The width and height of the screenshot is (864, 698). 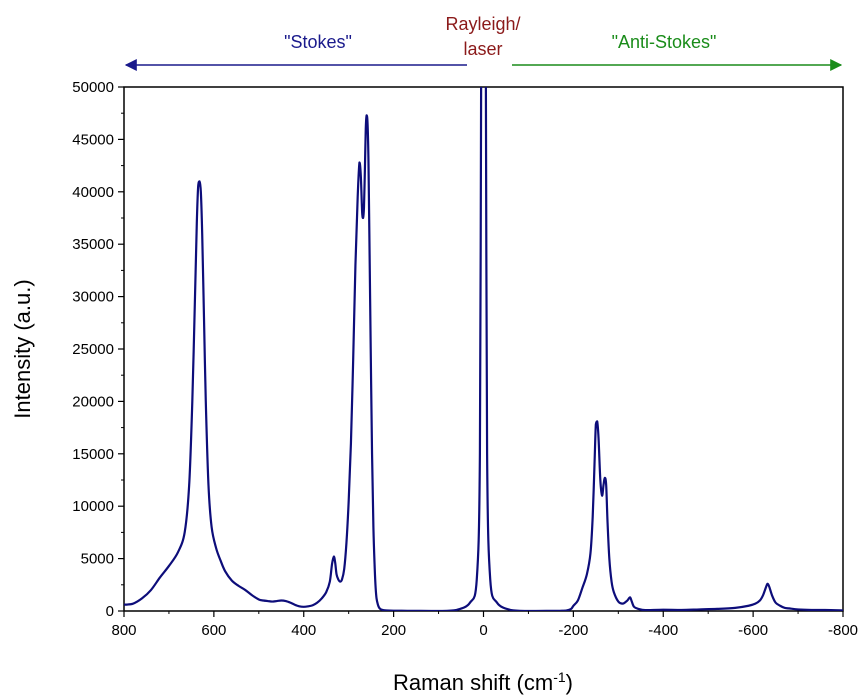 What do you see at coordinates (93, 349) in the screenshot?
I see `y-tick-label: 25000` at bounding box center [93, 349].